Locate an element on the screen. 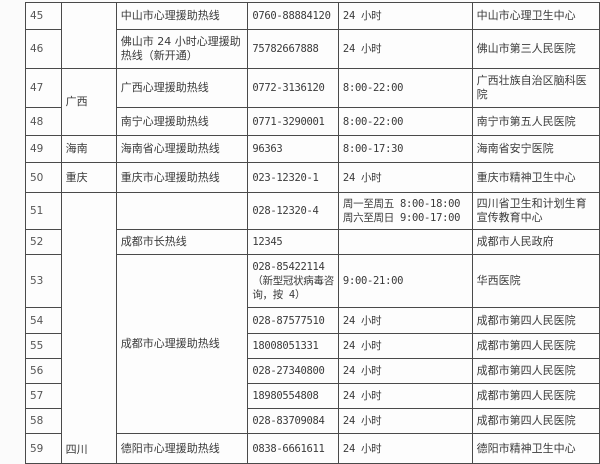 The width and height of the screenshot is (600, 464). hotline-name is located at coordinates (182, 211).